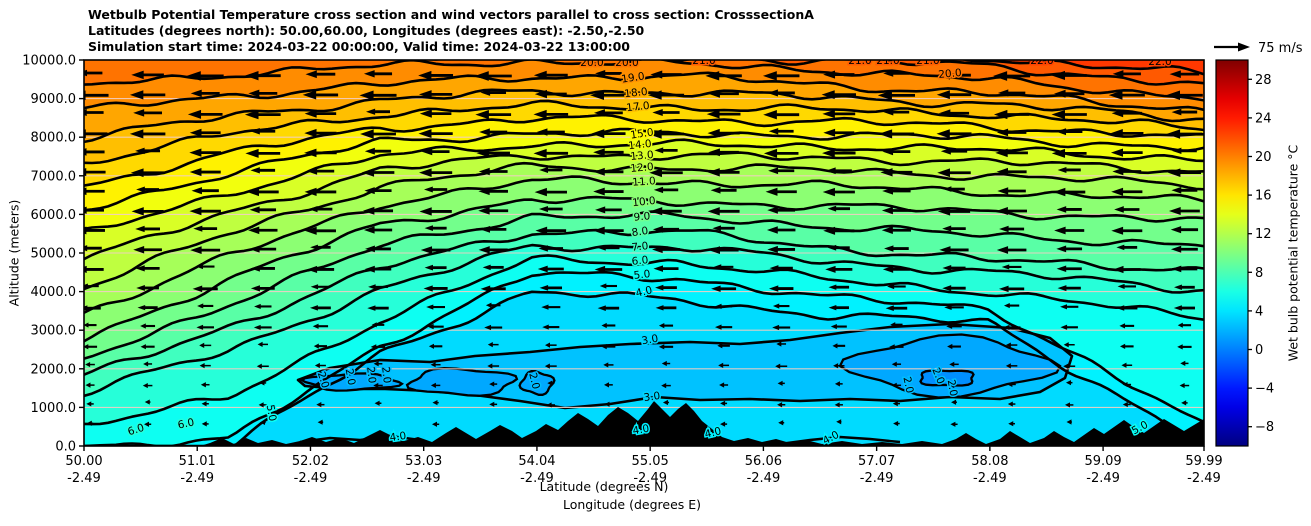  I want to click on colorbar-tick-label: 0, so click(1259, 350).